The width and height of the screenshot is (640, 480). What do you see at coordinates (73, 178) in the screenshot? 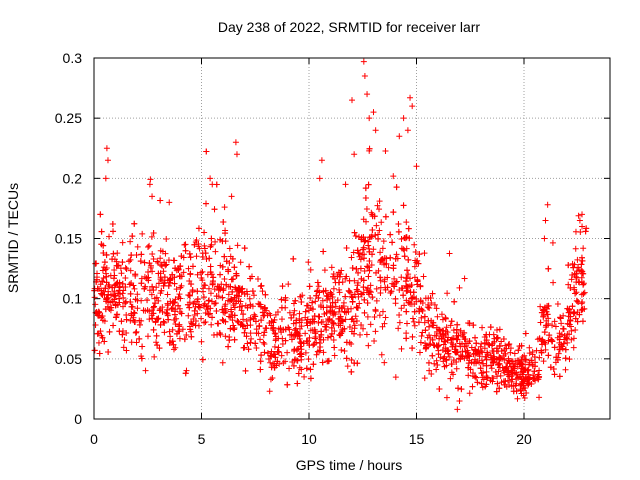
I see `y-tick-label: 0.2` at bounding box center [73, 178].